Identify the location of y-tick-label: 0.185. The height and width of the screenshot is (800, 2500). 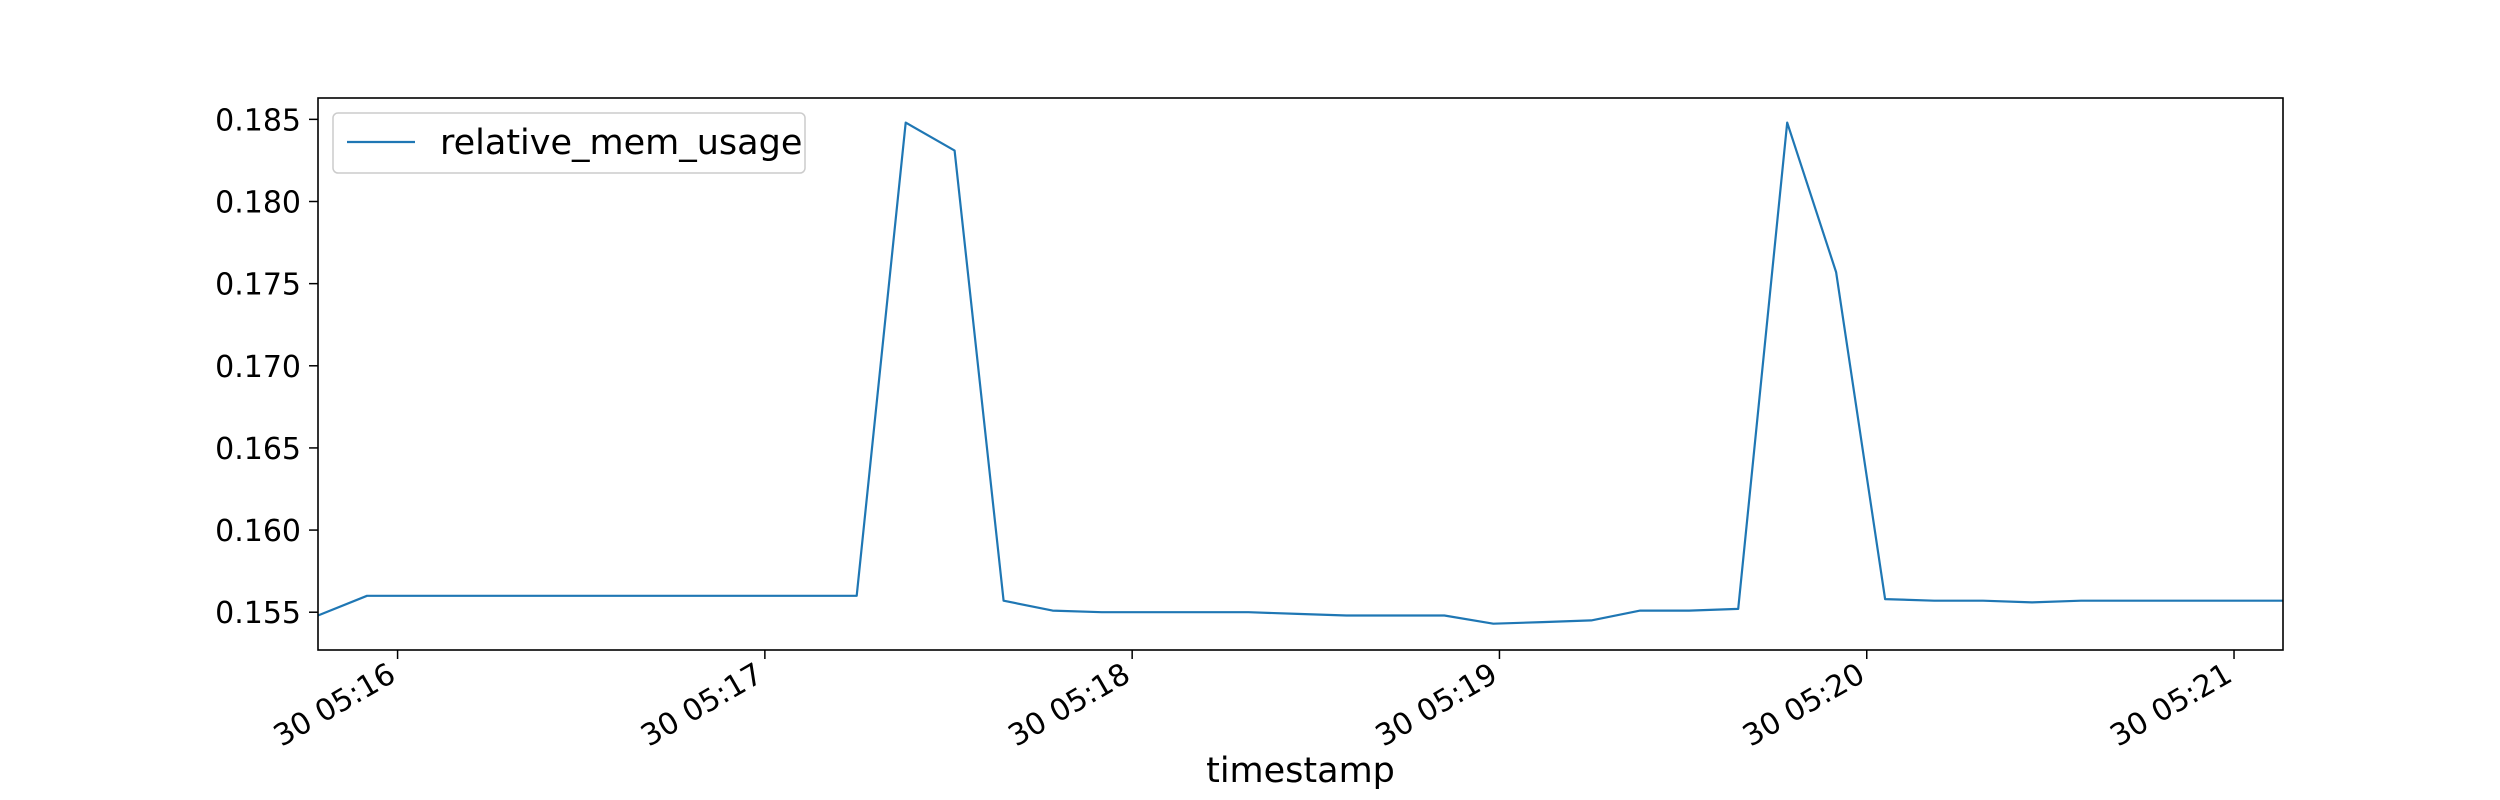
(258, 120).